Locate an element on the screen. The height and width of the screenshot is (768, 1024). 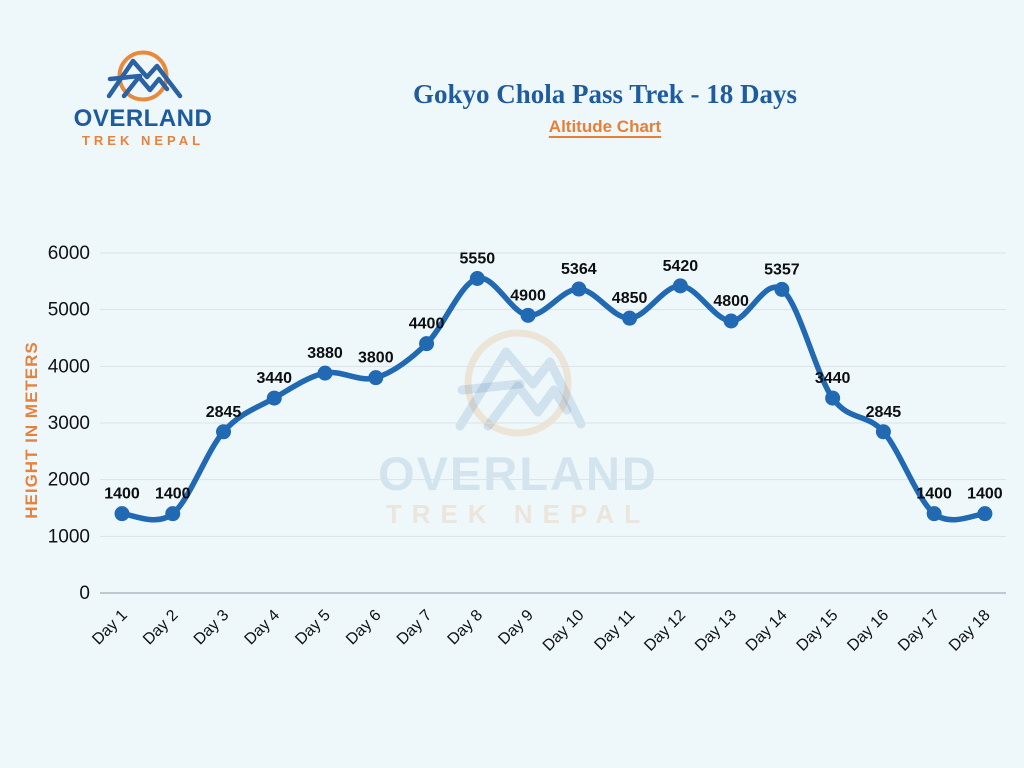
x-tick-label: Day 8 is located at coordinates (466, 628).